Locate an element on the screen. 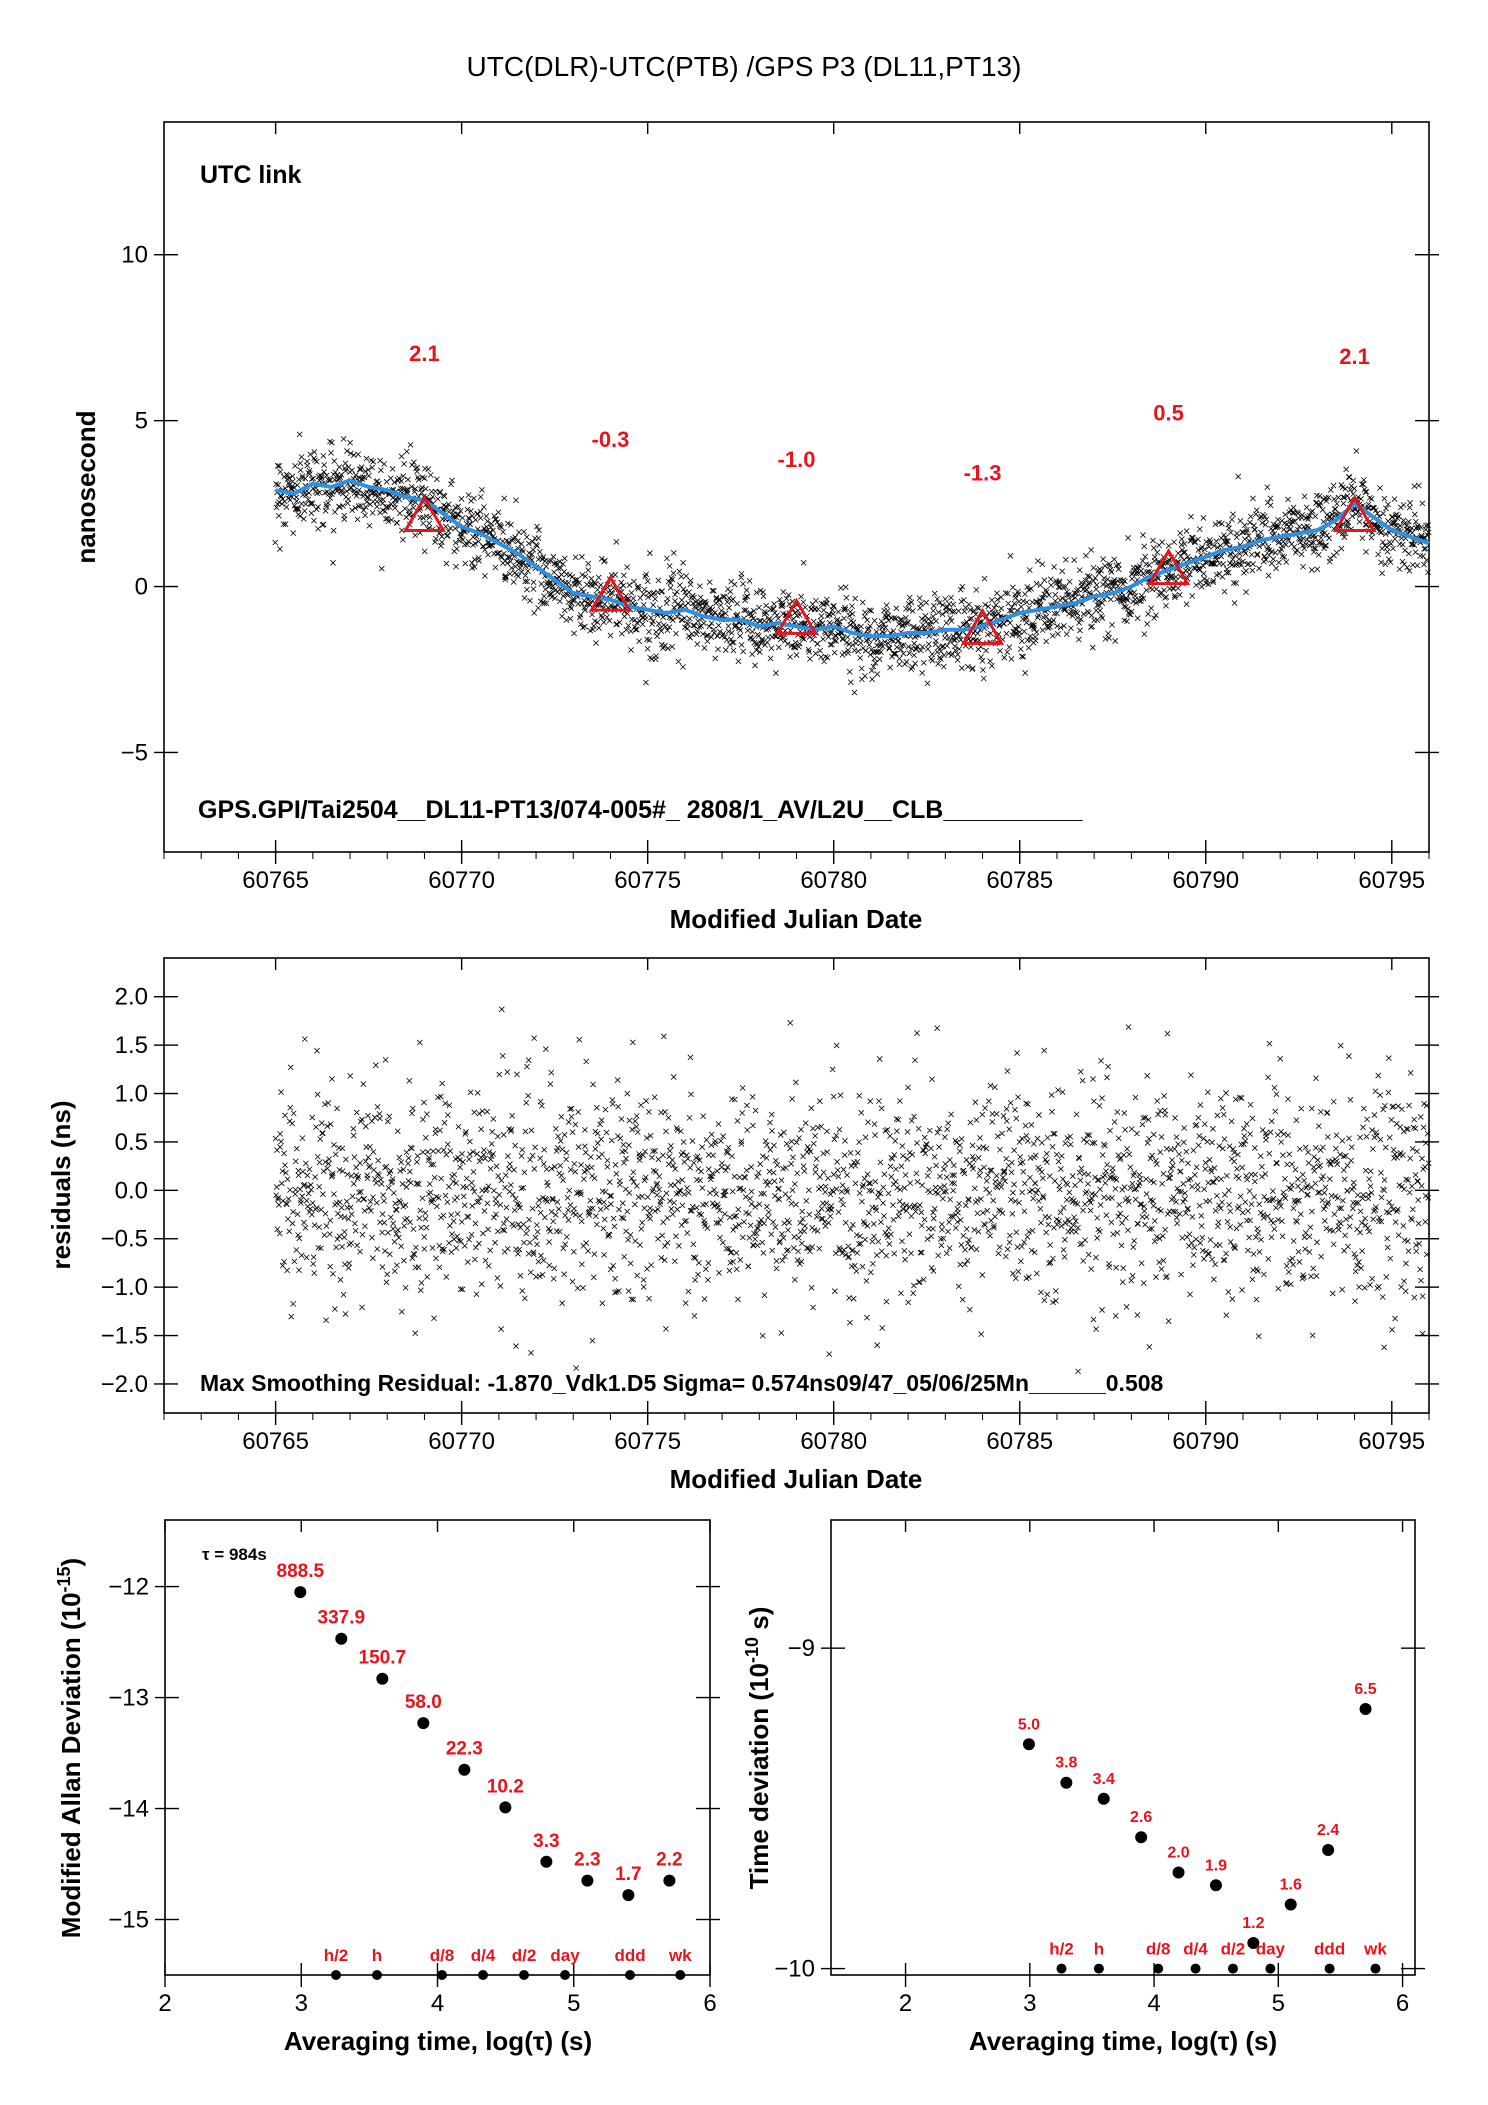 The height and width of the screenshot is (2105, 1488). x-tick-label: 60790 is located at coordinates (1205, 1441).